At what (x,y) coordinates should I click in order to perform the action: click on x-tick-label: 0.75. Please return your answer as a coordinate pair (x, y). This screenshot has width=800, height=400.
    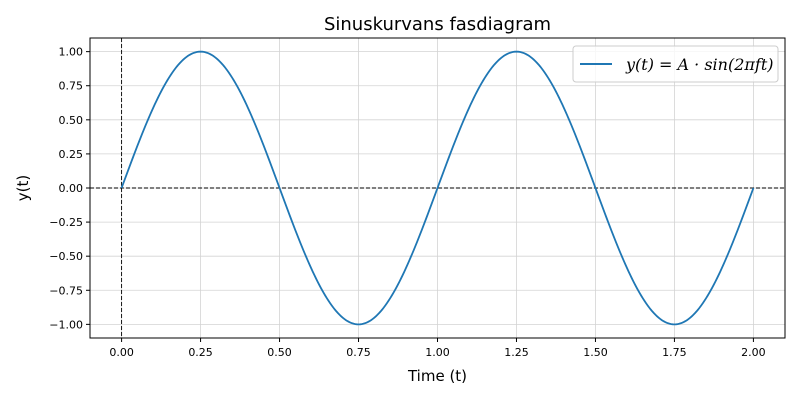
    Looking at the image, I should click on (358, 352).